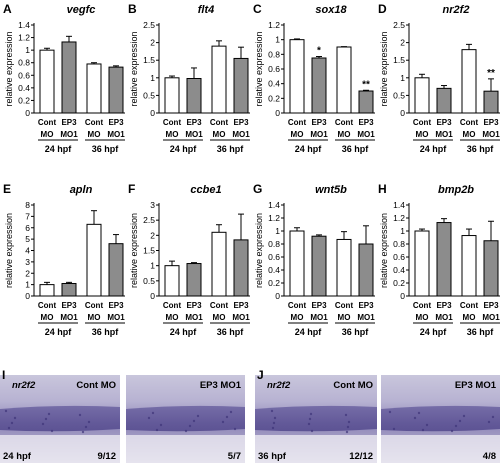  I want to click on ish-count-label: 5/7, so click(234, 456).